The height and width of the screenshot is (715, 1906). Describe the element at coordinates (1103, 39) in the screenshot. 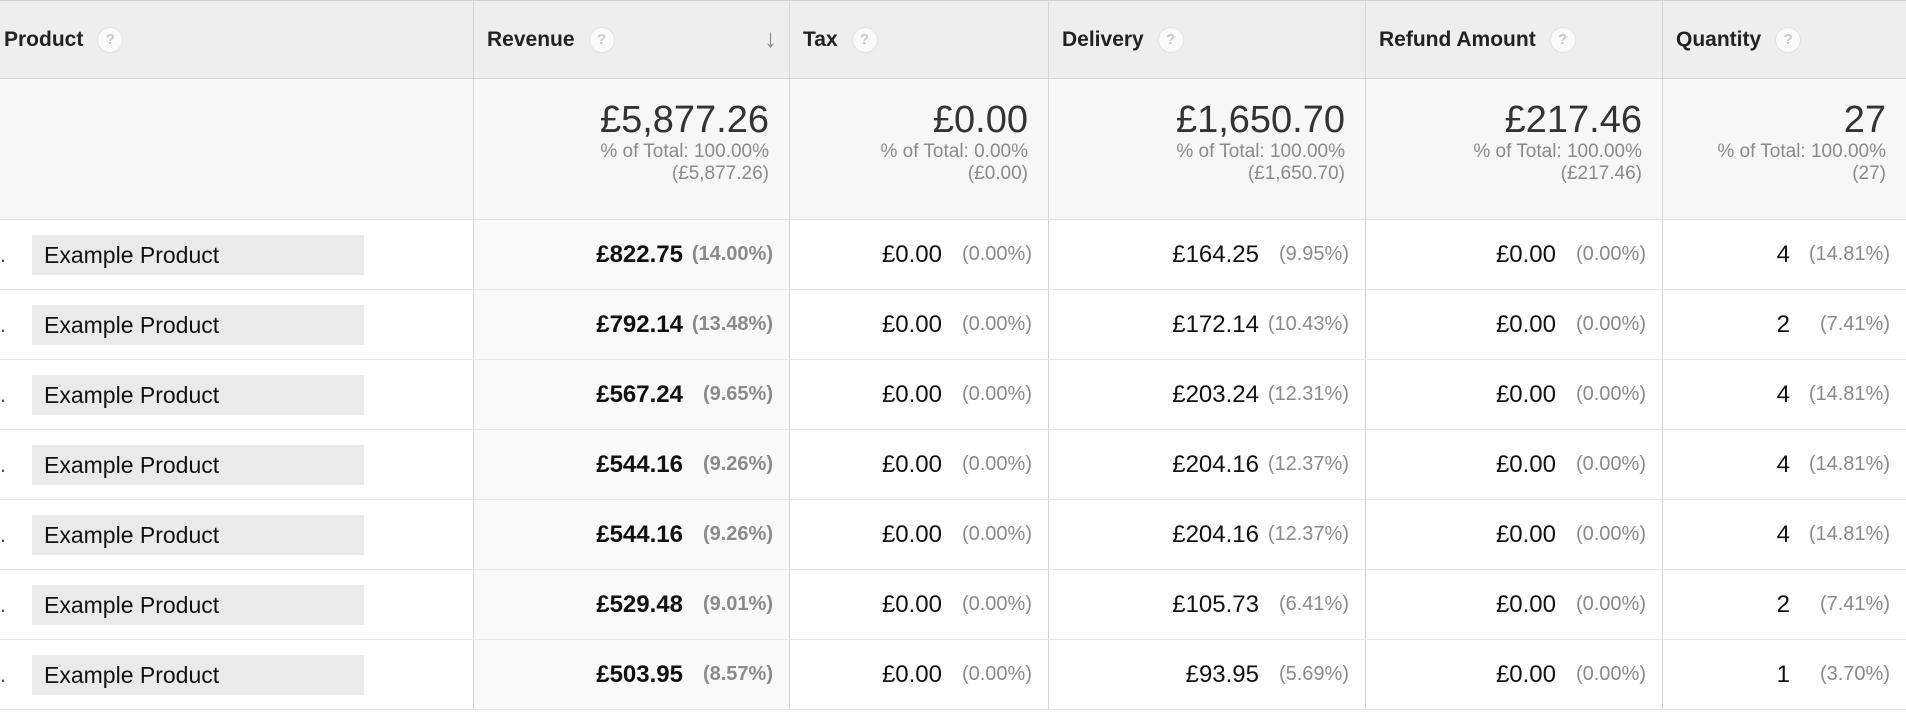

I see `column-header-label: Delivery` at that location.